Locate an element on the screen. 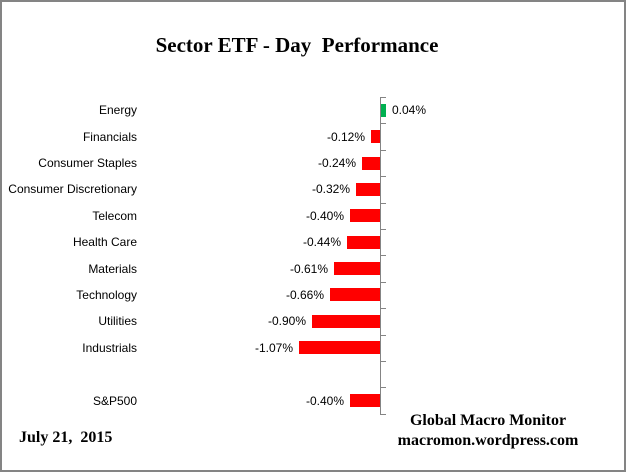  category-label-health-care: Health Care is located at coordinates (104, 242).